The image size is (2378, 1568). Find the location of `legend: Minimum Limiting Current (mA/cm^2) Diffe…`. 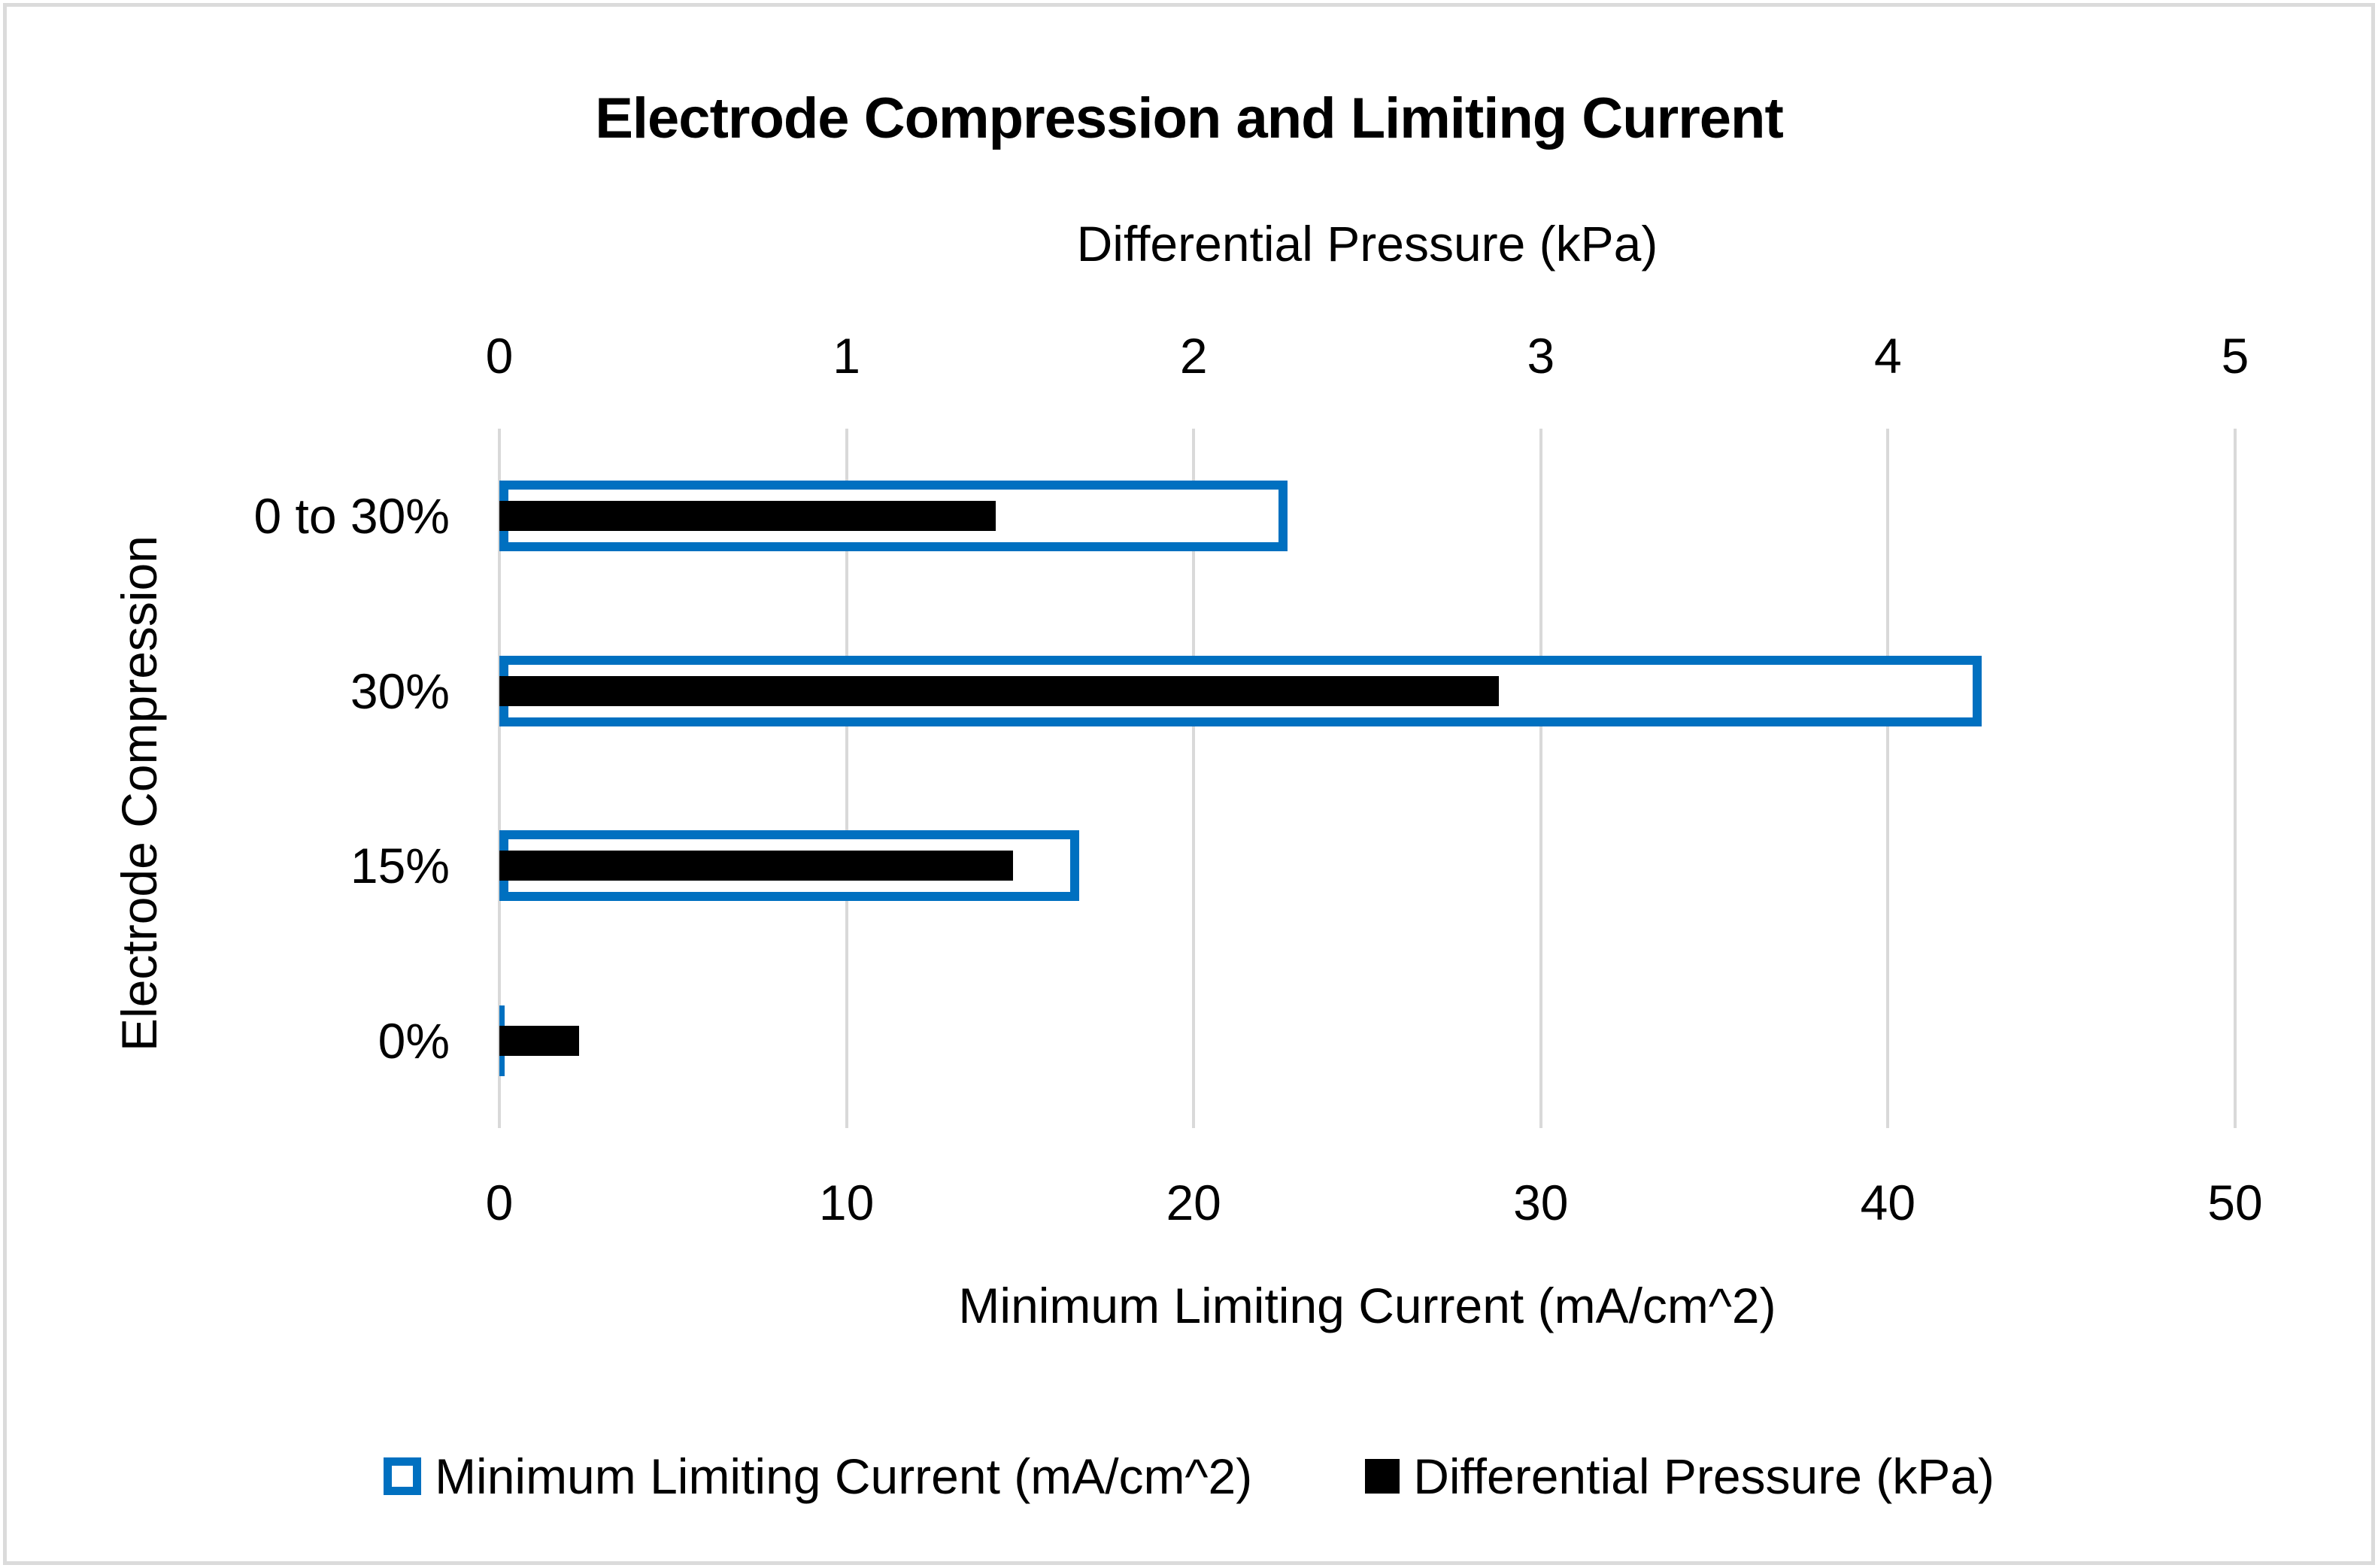

legend: Minimum Limiting Current (mA/cm^2) Diffe… is located at coordinates (1189, 1476).